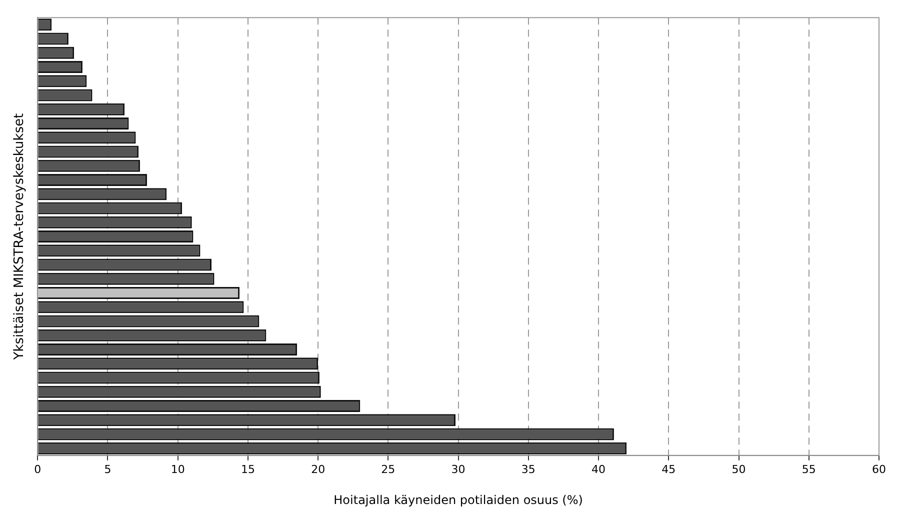  Describe the element at coordinates (458, 469) in the screenshot. I see `x-tick-label: 30` at that location.